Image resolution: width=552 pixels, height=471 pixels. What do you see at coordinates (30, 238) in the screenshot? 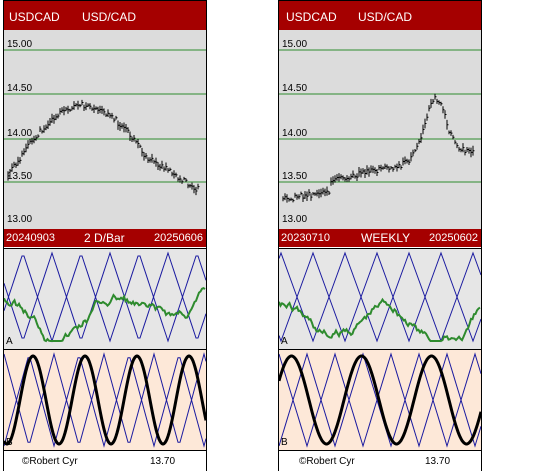
I see `date-start: 20240903` at bounding box center [30, 238].